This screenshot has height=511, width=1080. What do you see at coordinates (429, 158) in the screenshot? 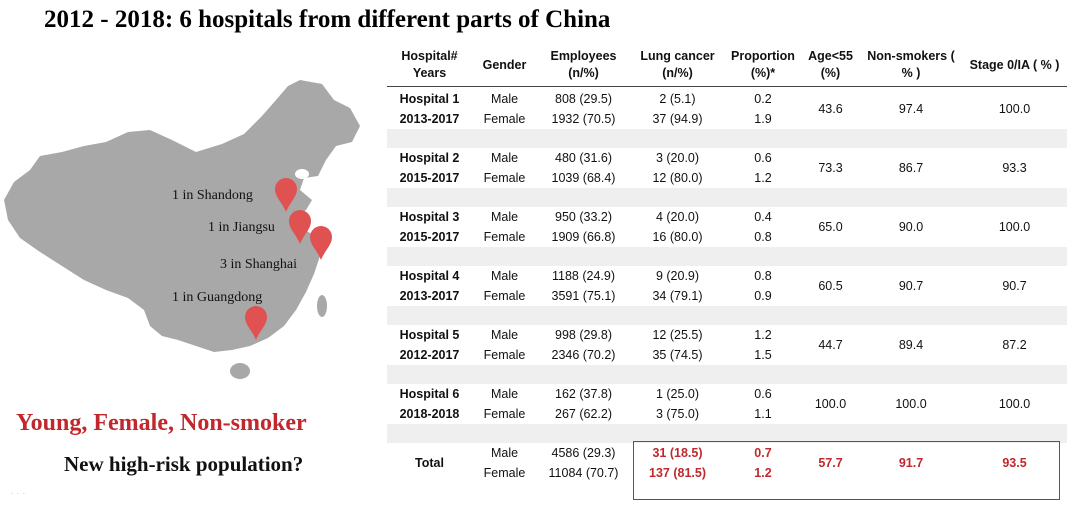
I see `hospital-name: Hospital 2` at bounding box center [429, 158].